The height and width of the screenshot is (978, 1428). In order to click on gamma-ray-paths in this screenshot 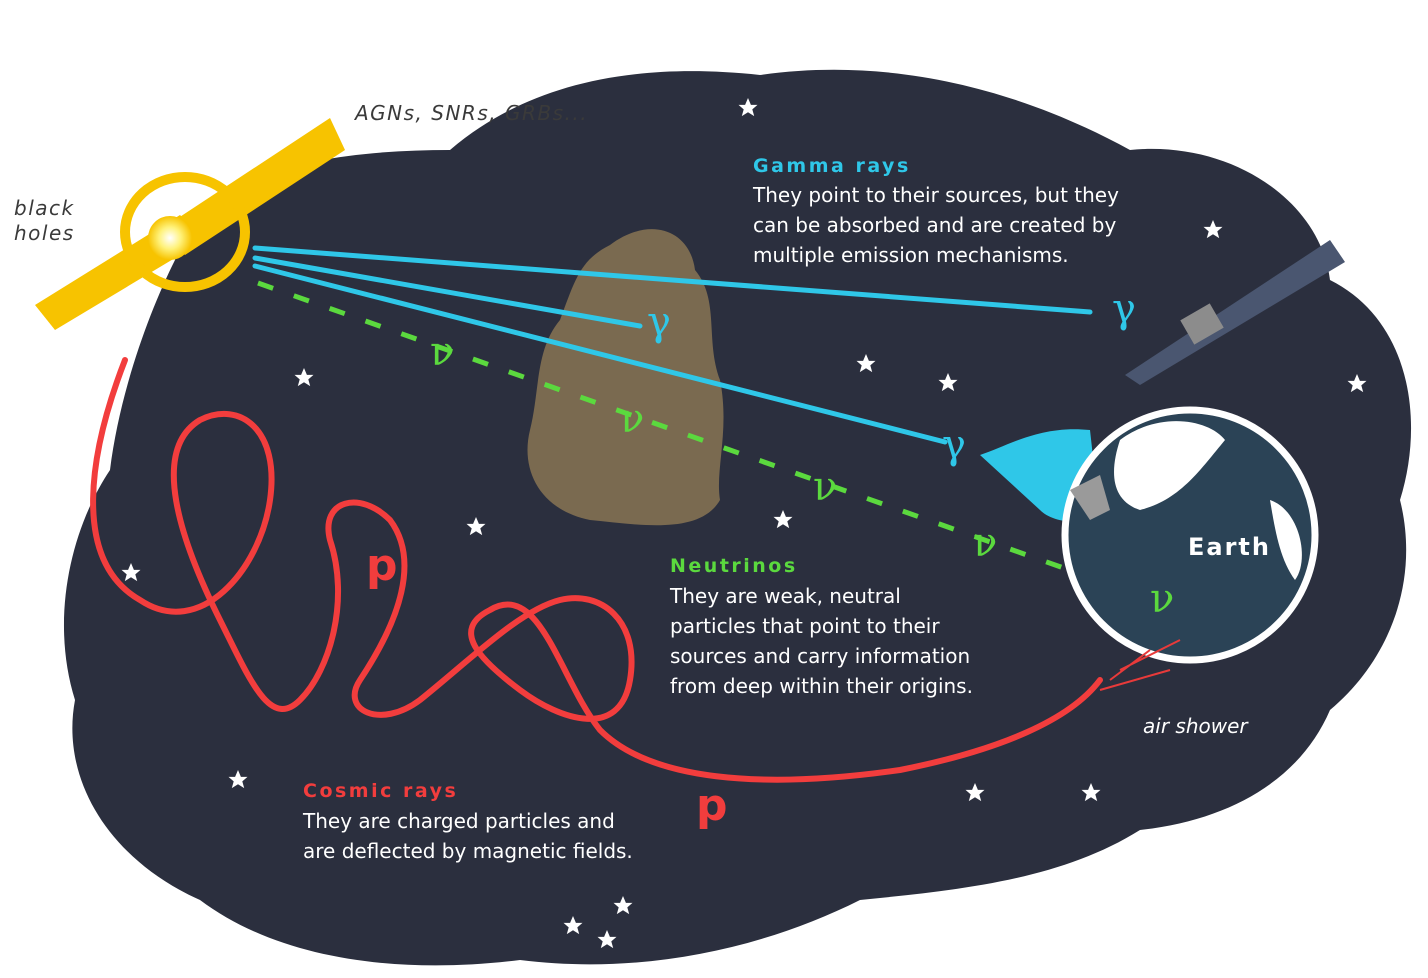, I will do `click(672, 345)`.